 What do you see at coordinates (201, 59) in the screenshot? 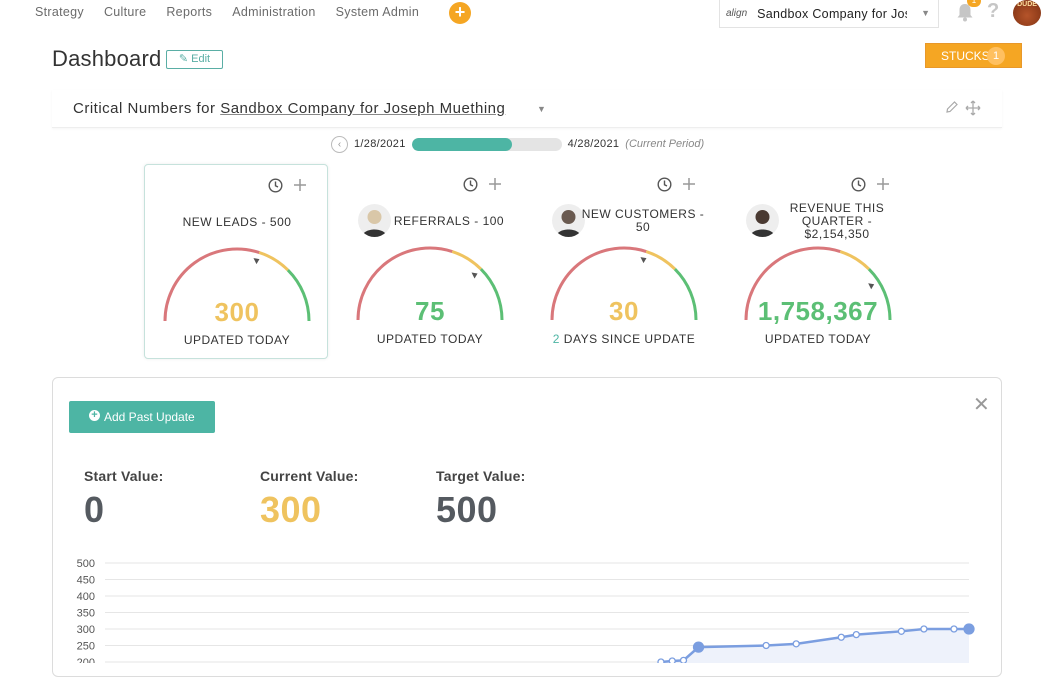
I see `edit-label: Edit` at bounding box center [201, 59].